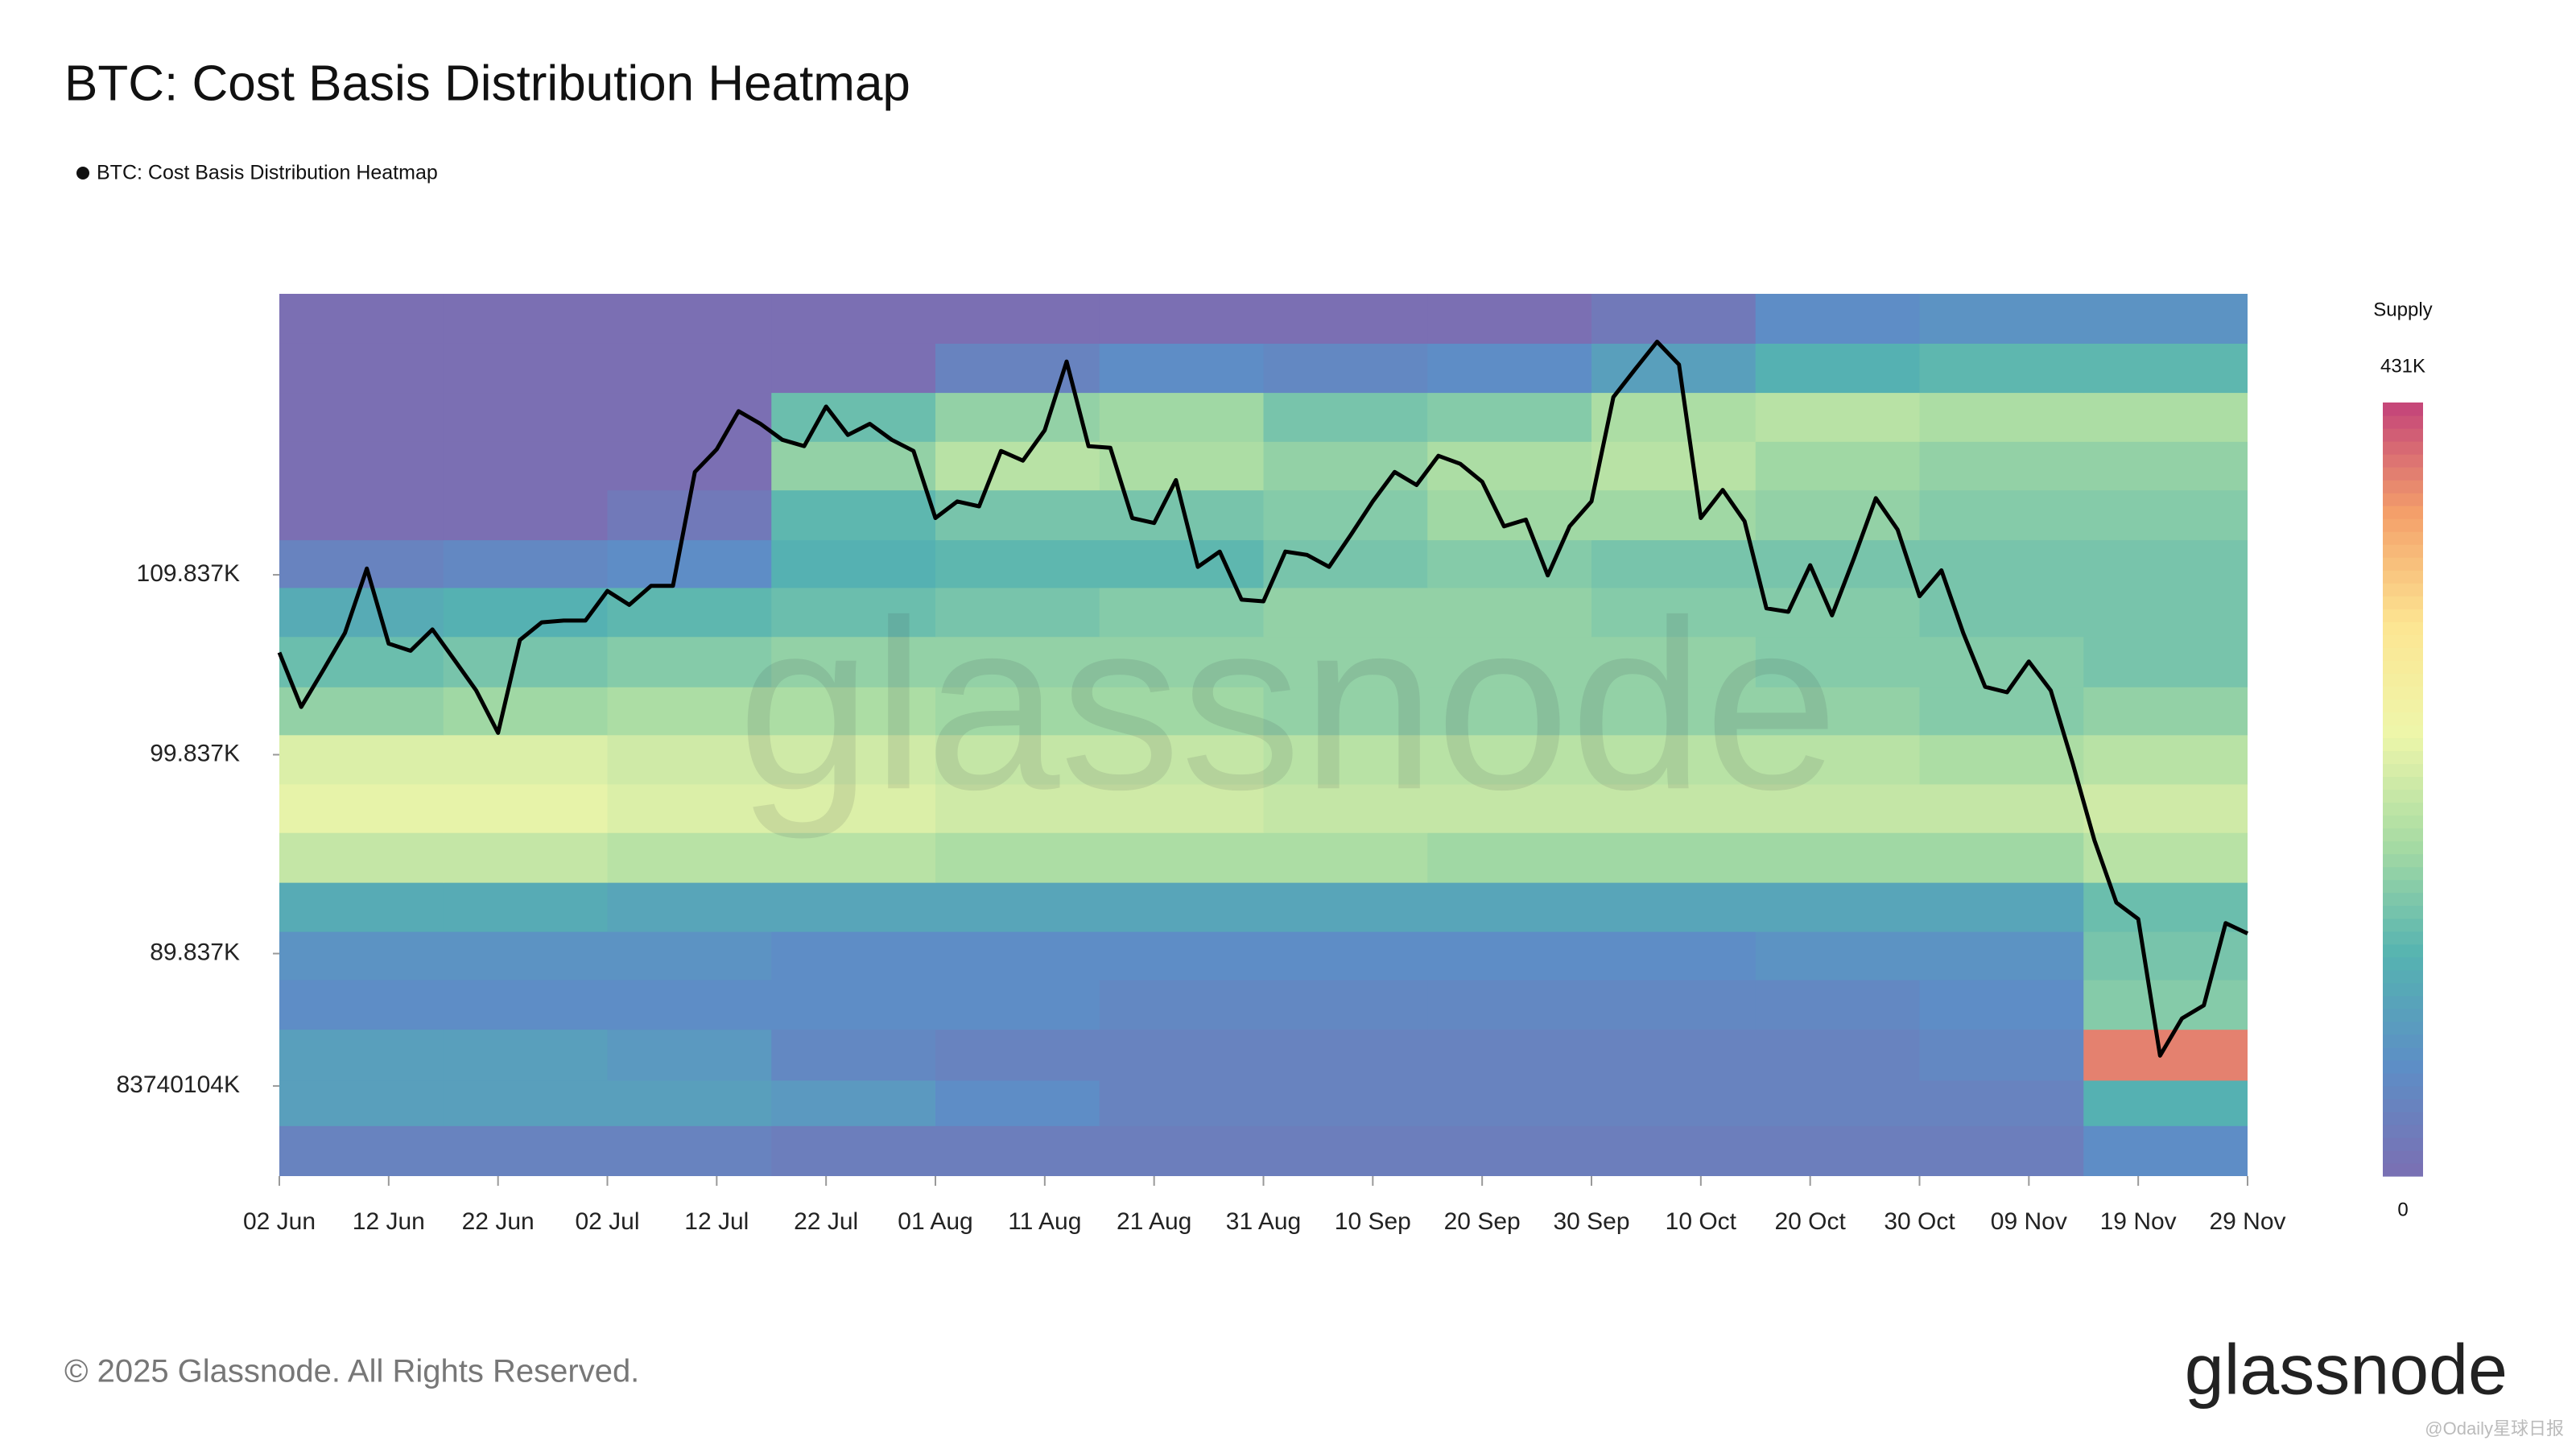  What do you see at coordinates (82, 173) in the screenshot?
I see `legend-marker` at bounding box center [82, 173].